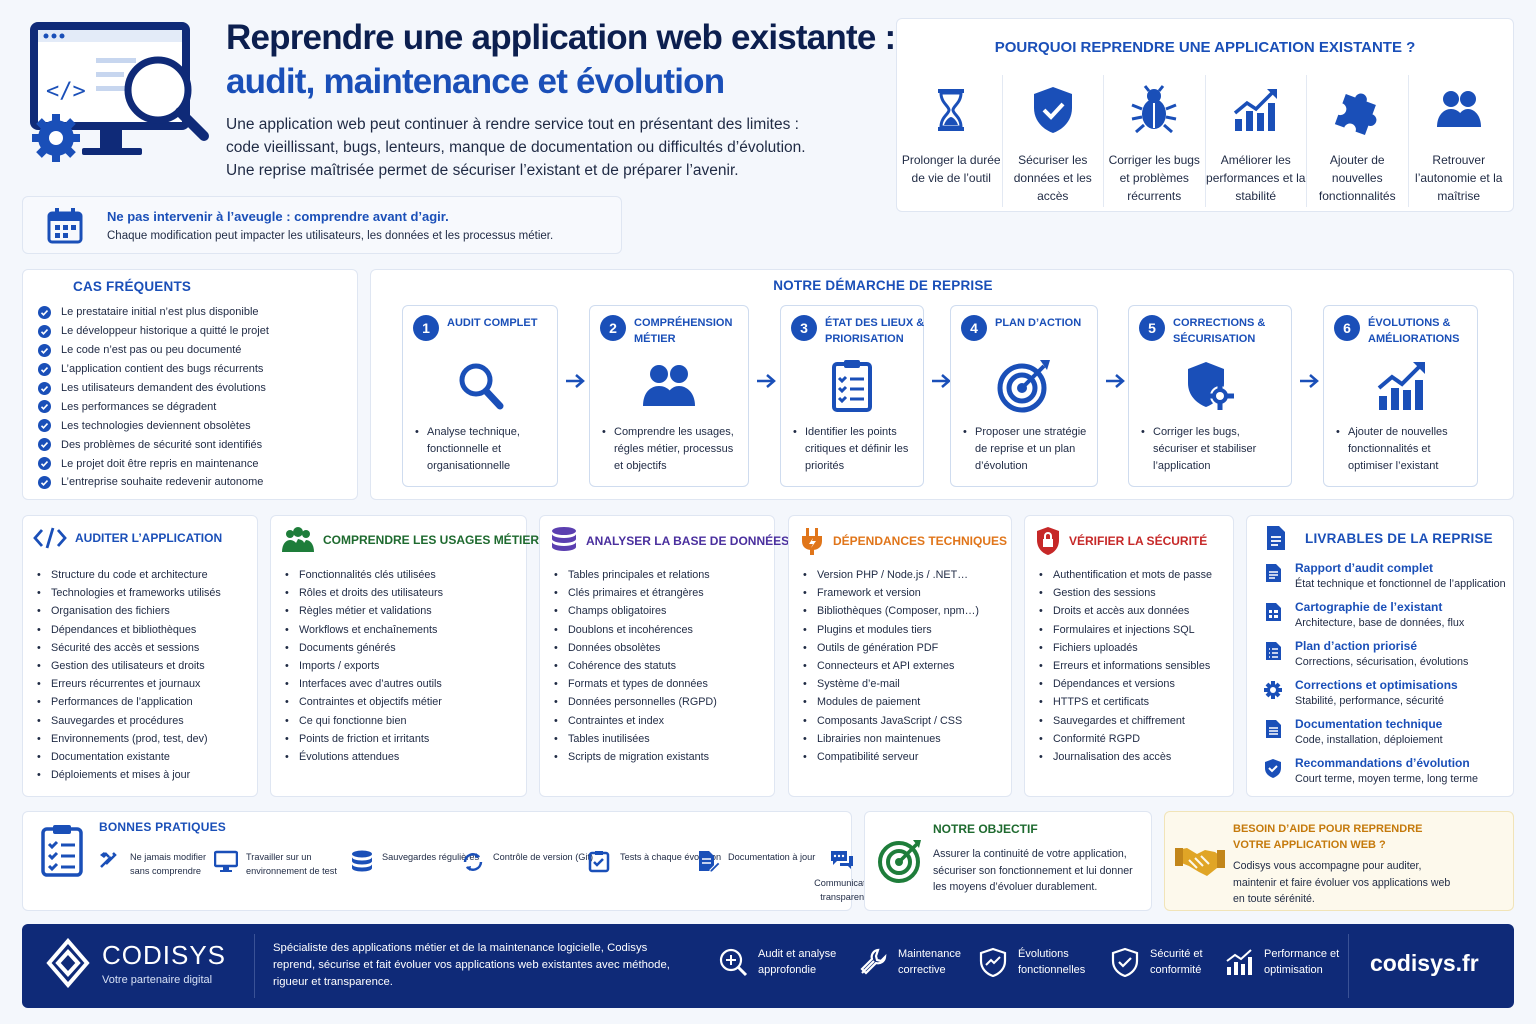  Describe the element at coordinates (1200, 862) in the screenshot. I see `handshake-icon` at that location.